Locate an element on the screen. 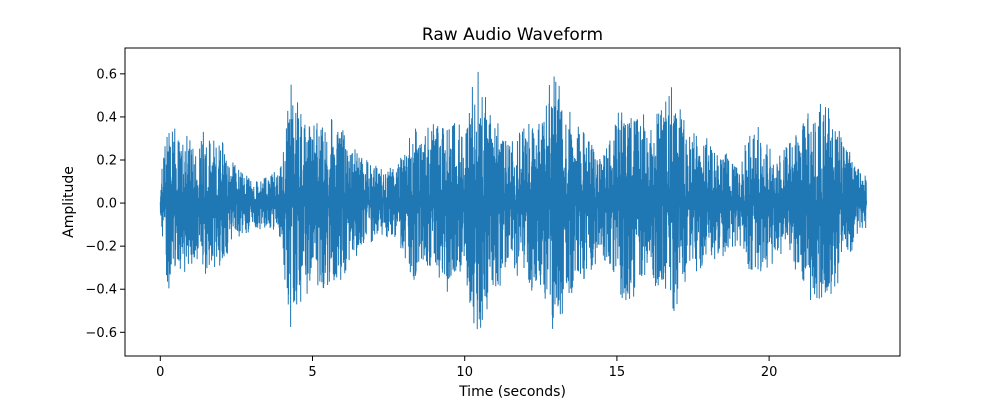 The image size is (1000, 404). x-tick-label: 20 is located at coordinates (769, 372).